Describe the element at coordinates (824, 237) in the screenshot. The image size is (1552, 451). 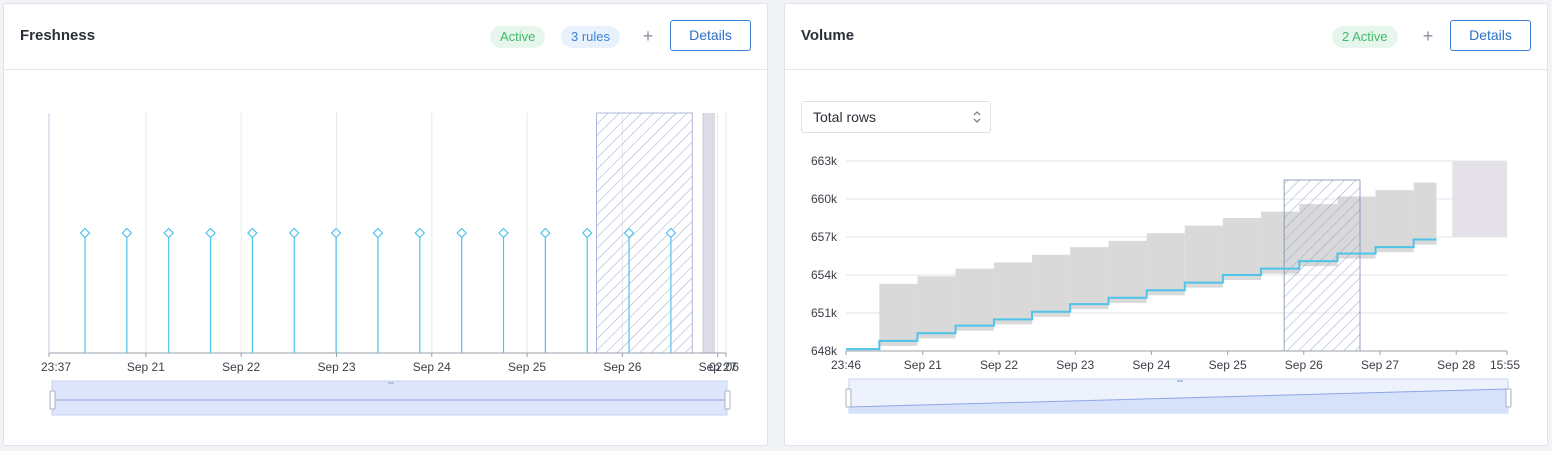
I see `y-tick-label: 657k` at that location.